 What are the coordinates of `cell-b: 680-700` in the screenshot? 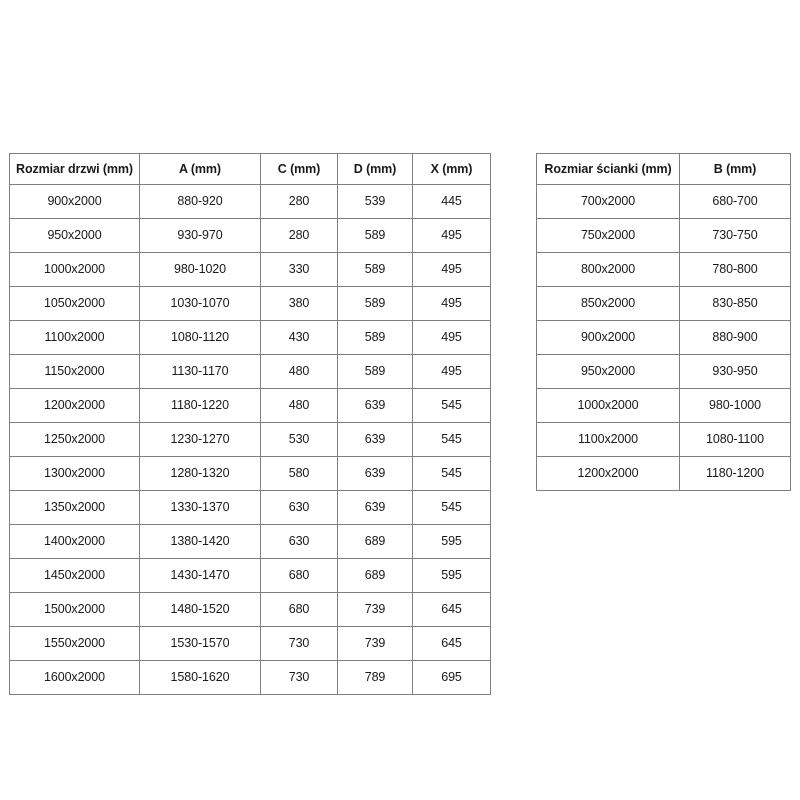 It's located at (735, 201).